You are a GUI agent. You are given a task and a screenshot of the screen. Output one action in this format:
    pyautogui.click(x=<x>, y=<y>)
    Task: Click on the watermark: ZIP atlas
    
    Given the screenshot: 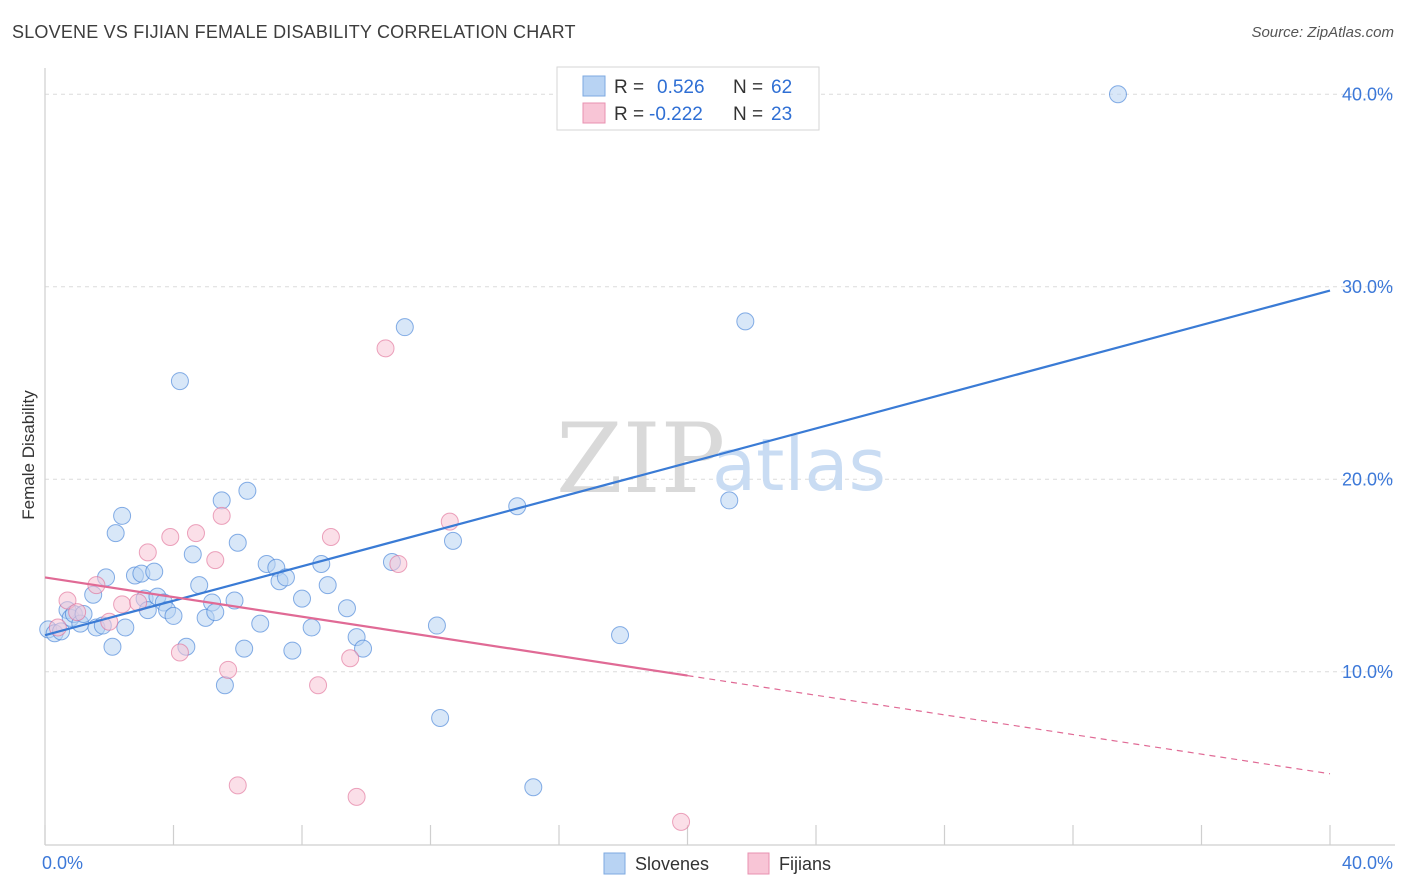 What is the action you would take?
    pyautogui.click(x=721, y=459)
    